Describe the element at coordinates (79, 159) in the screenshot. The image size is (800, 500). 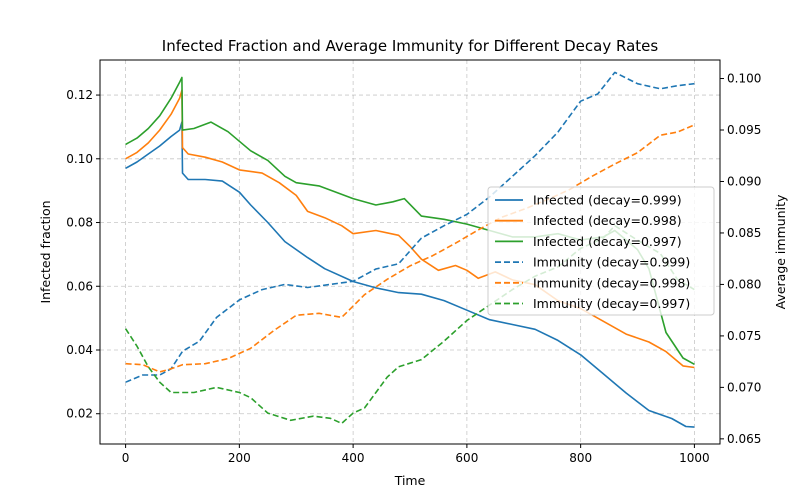
I see `y-tick-label-left: 0.10` at that location.